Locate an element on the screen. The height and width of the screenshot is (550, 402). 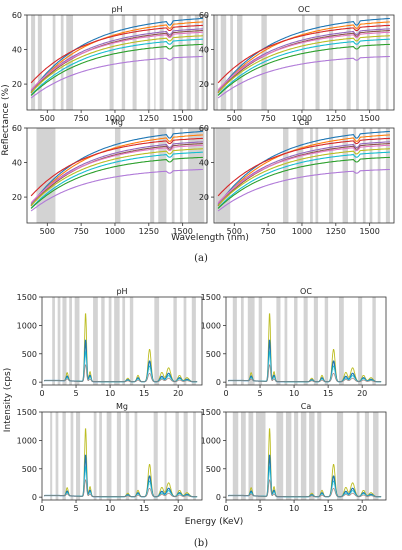
panel-a-mg: Mg 500 750 1000 1250 1500 20 40 60 is located at coordinates (110, 177).